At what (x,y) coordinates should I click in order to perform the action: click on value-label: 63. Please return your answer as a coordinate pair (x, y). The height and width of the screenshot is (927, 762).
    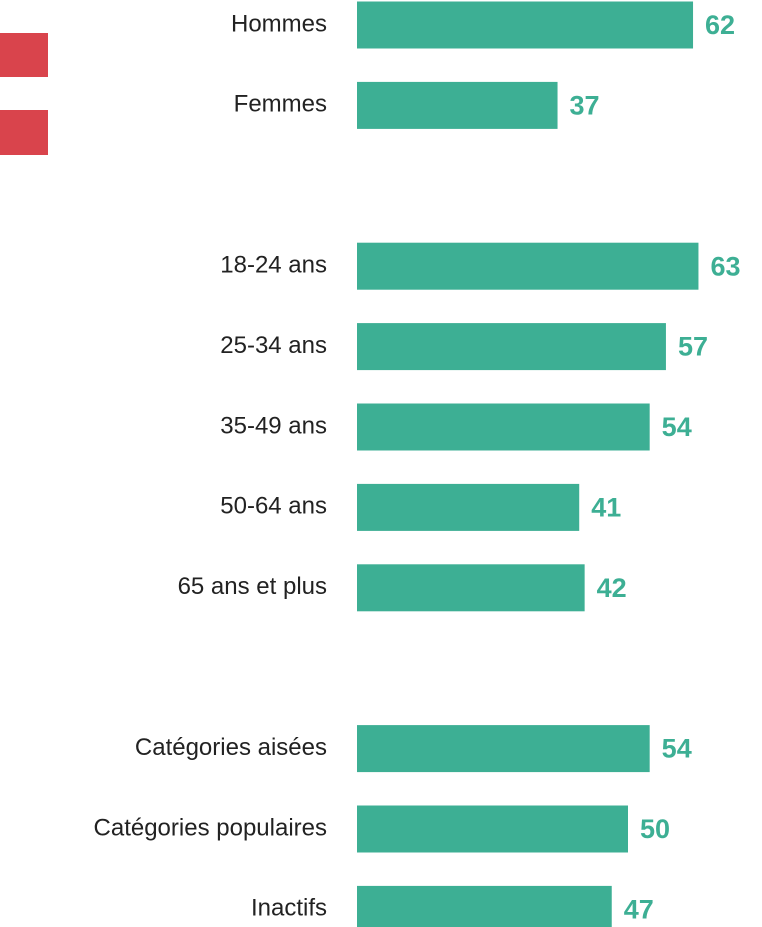
    Looking at the image, I should click on (725, 266).